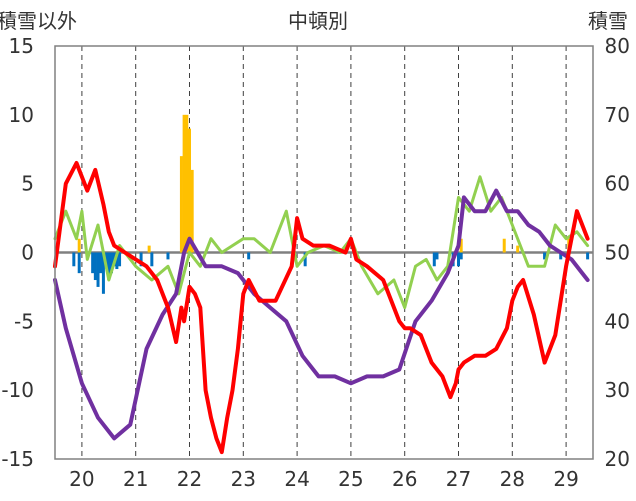 The width and height of the screenshot is (636, 501). What do you see at coordinates (21, 46) in the screenshot?
I see `left-tick-label: 15` at bounding box center [21, 46].